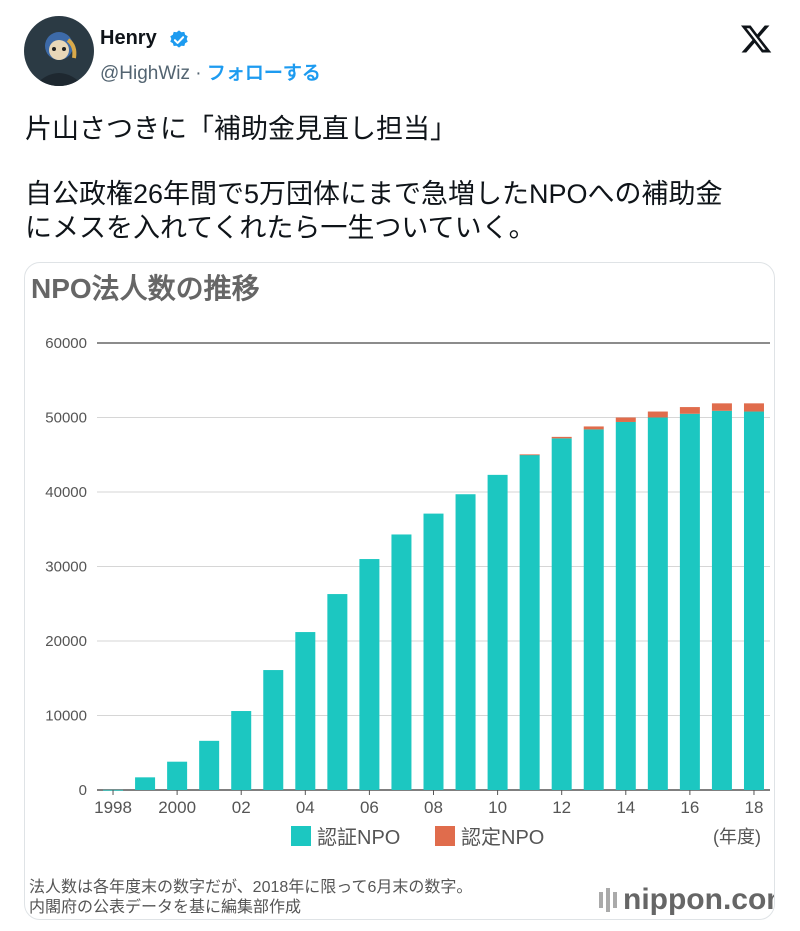  Describe the element at coordinates (625, 419) in the screenshot. I see `bar-recognized-2014` at that location.